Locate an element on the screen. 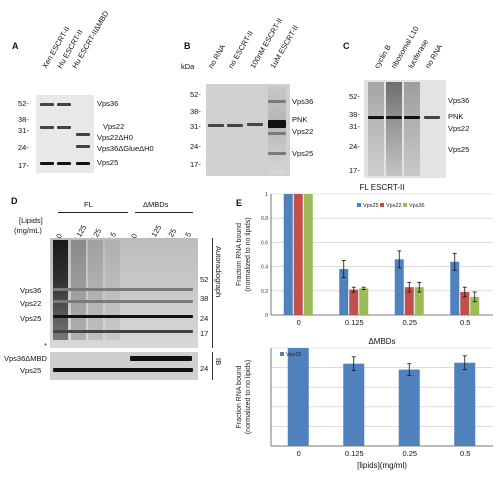  side-label-autorad: Autoradiograph is located at coordinates (218, 271).